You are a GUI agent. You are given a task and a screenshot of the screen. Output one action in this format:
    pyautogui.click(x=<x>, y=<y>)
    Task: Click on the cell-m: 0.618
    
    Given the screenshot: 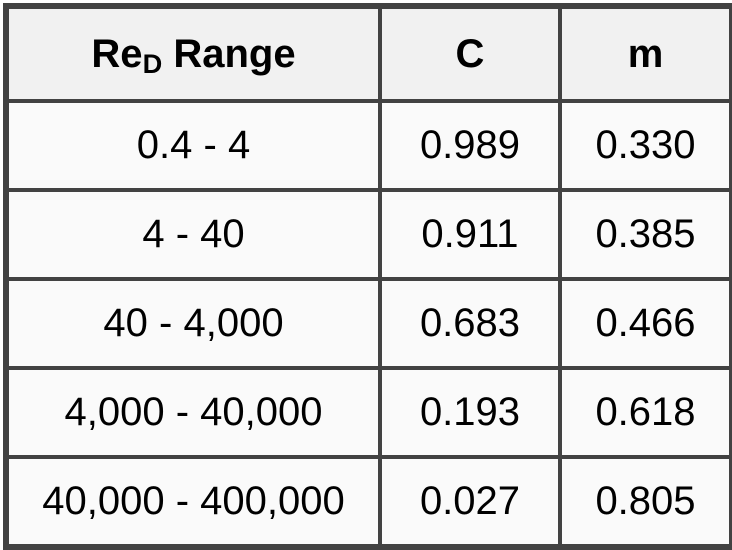 What is the action you would take?
    pyautogui.click(x=645, y=412)
    